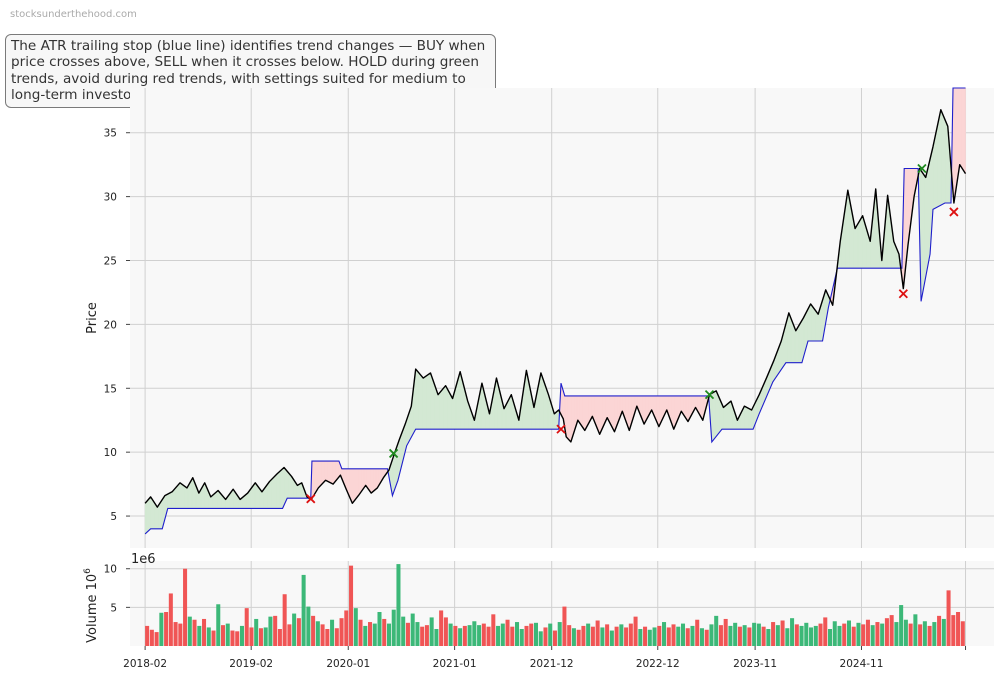 This screenshot has height=678, width=1004. Describe the element at coordinates (110, 389) in the screenshot. I see `y-tick-label: 15` at that location.